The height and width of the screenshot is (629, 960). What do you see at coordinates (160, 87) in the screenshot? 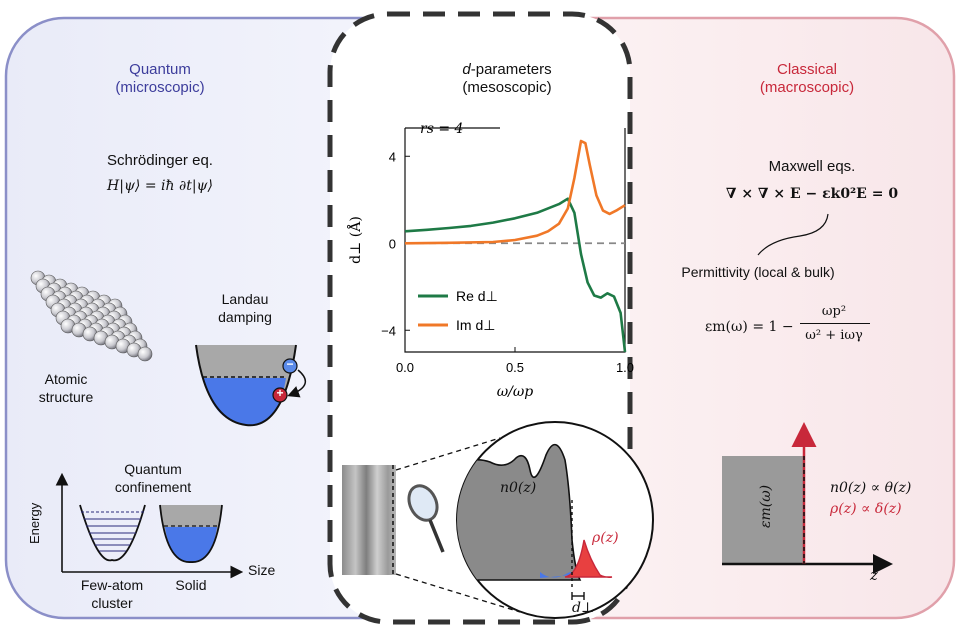
I see `quantum-subtitle: (microscopic)` at bounding box center [160, 87].